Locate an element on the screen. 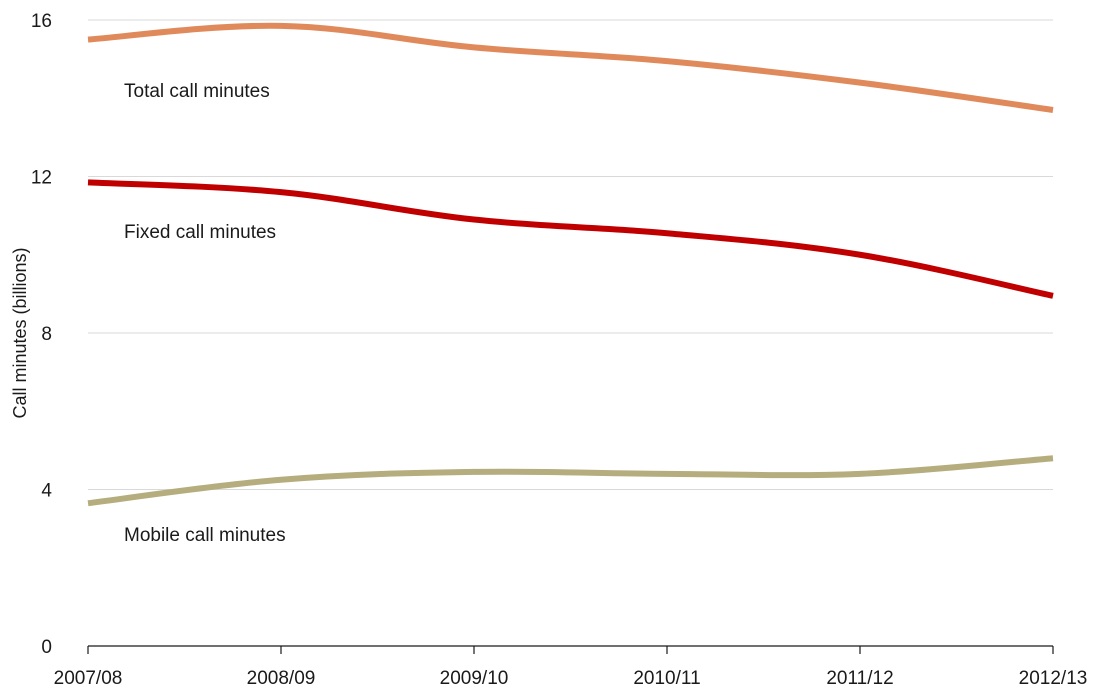  y-tick-label: 12 is located at coordinates (41, 178).